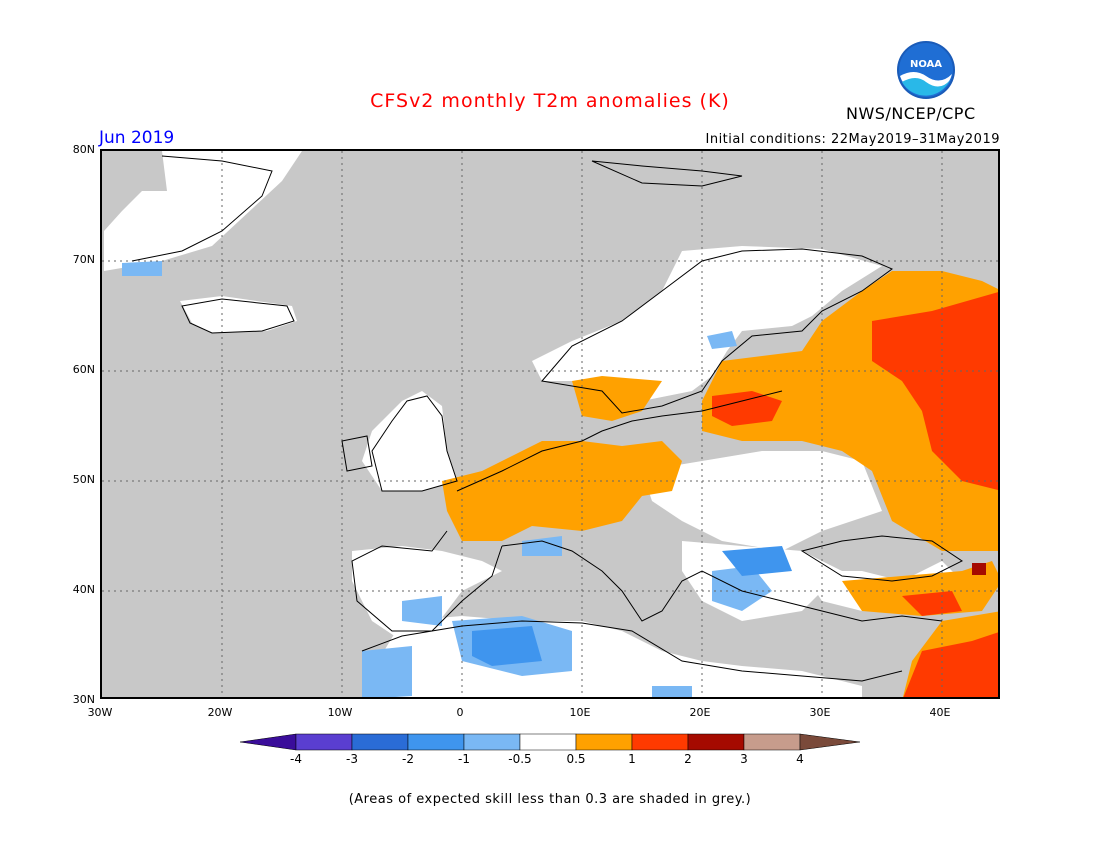  Describe the element at coordinates (427, 593) in the screenshot. I see `iberia-region` at that location.